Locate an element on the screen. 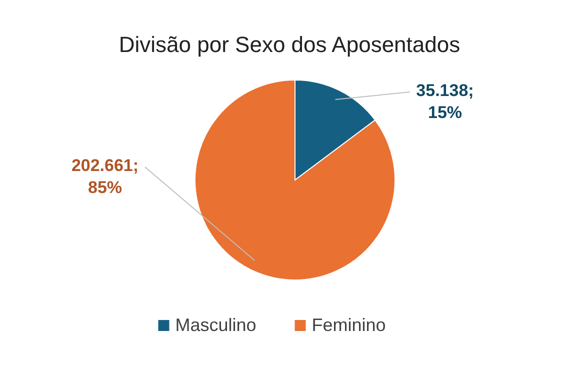  data-label: 35.138; 15% is located at coordinates (445, 101).